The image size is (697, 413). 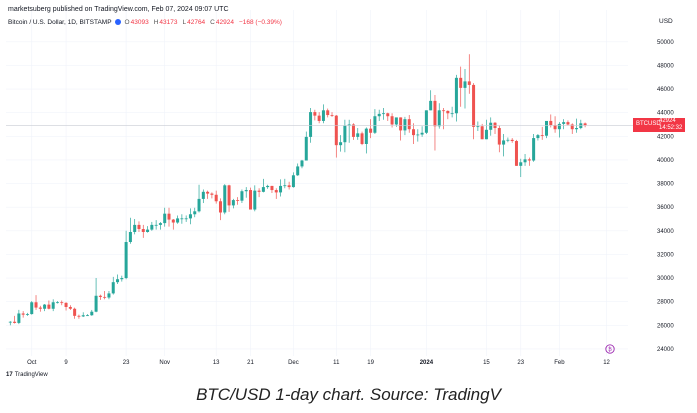 I want to click on symbol-title: Bitcoin / U.S. Dollar, 1D, BITSTAMP, so click(x=60, y=22).